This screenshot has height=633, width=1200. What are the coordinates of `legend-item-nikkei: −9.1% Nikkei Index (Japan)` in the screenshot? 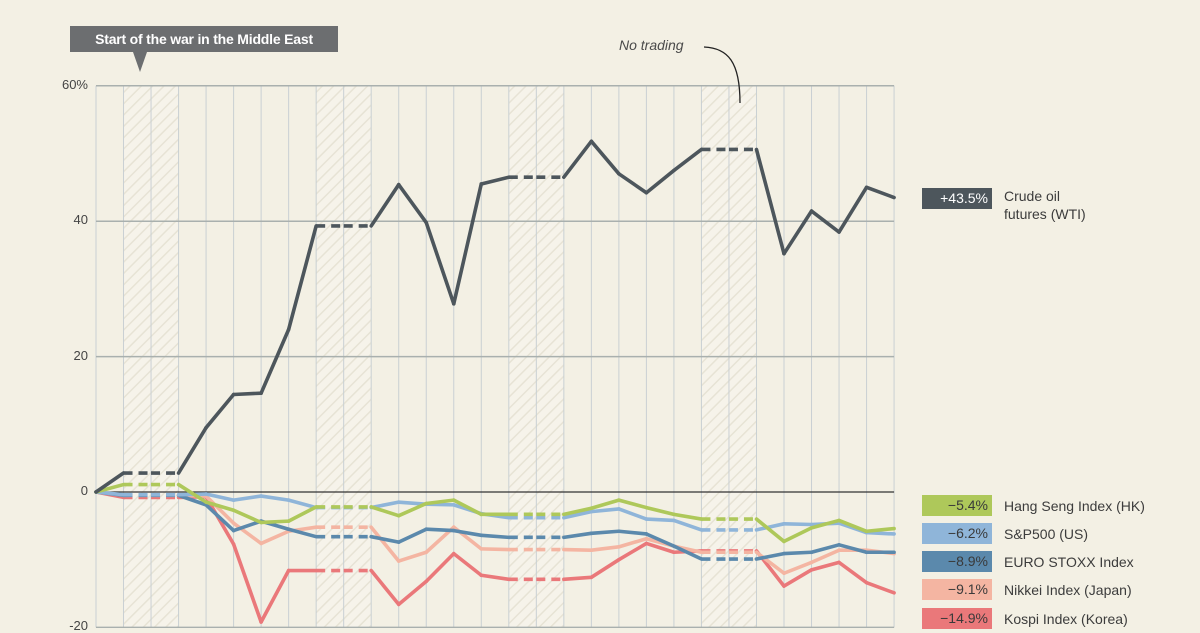 It's located at (1027, 589).